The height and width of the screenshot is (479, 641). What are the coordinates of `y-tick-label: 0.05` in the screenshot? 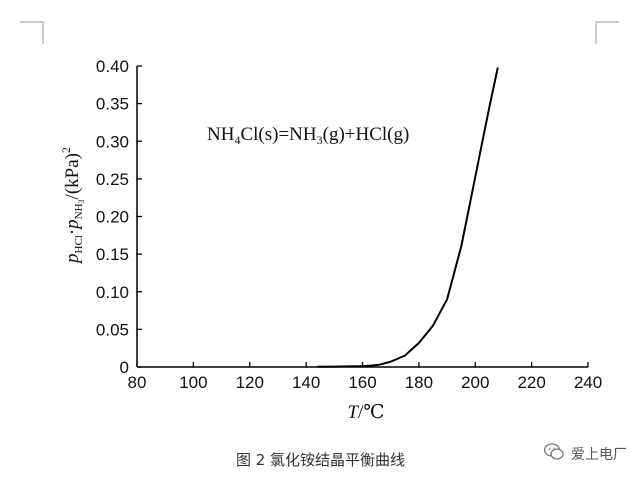 It's located at (112, 329).